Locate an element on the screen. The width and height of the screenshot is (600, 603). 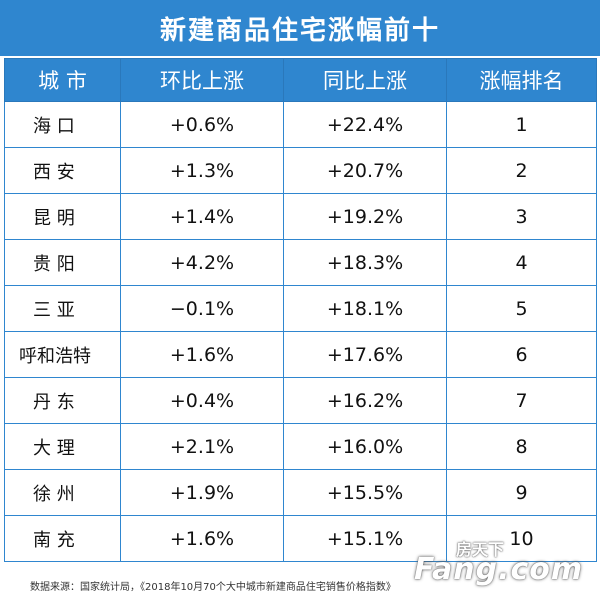
city-cell: 昆 明 is located at coordinates (62, 216).